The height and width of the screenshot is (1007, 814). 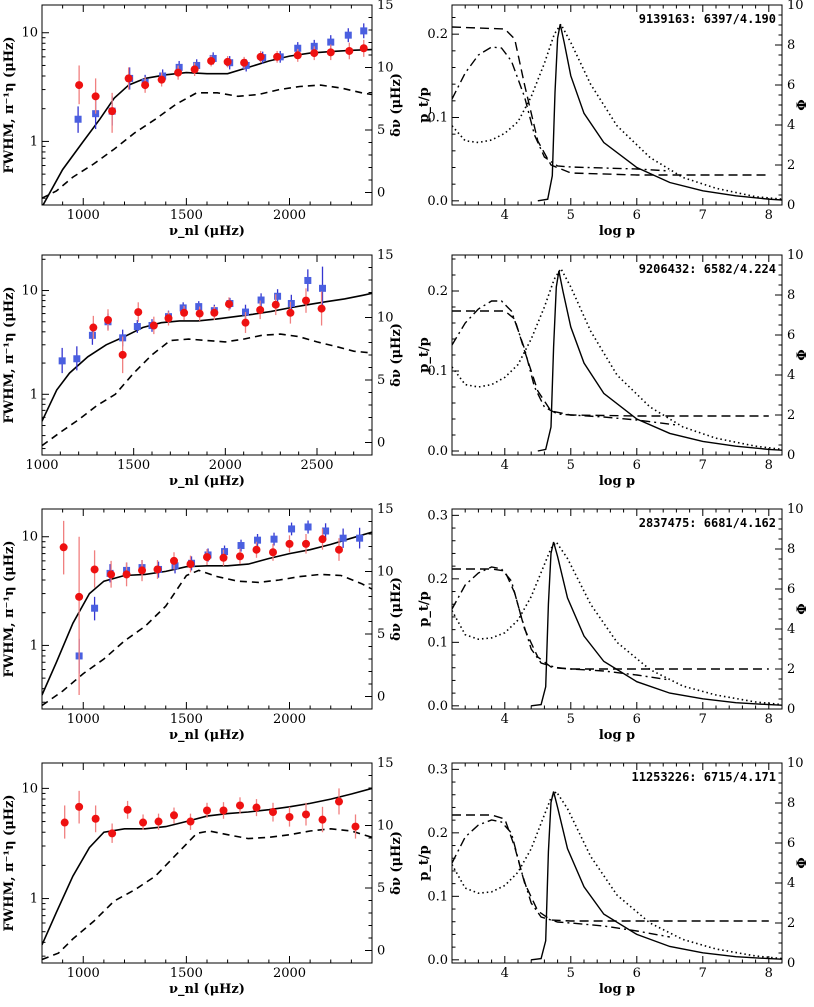 What do you see at coordinates (637, 465) in the screenshot?
I see `x-tick-label: 6` at bounding box center [637, 465].